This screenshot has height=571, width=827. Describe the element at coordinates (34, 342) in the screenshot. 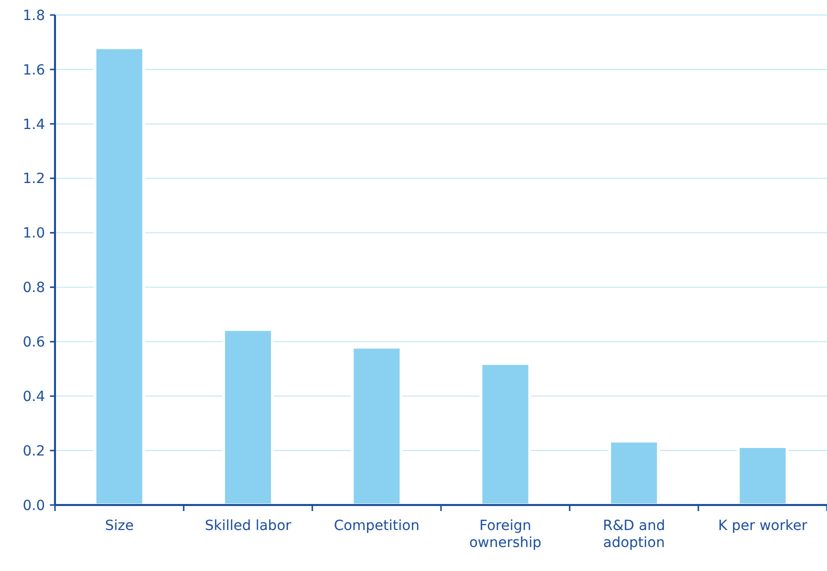

I see `y-tick-label: 0.6` at that location.